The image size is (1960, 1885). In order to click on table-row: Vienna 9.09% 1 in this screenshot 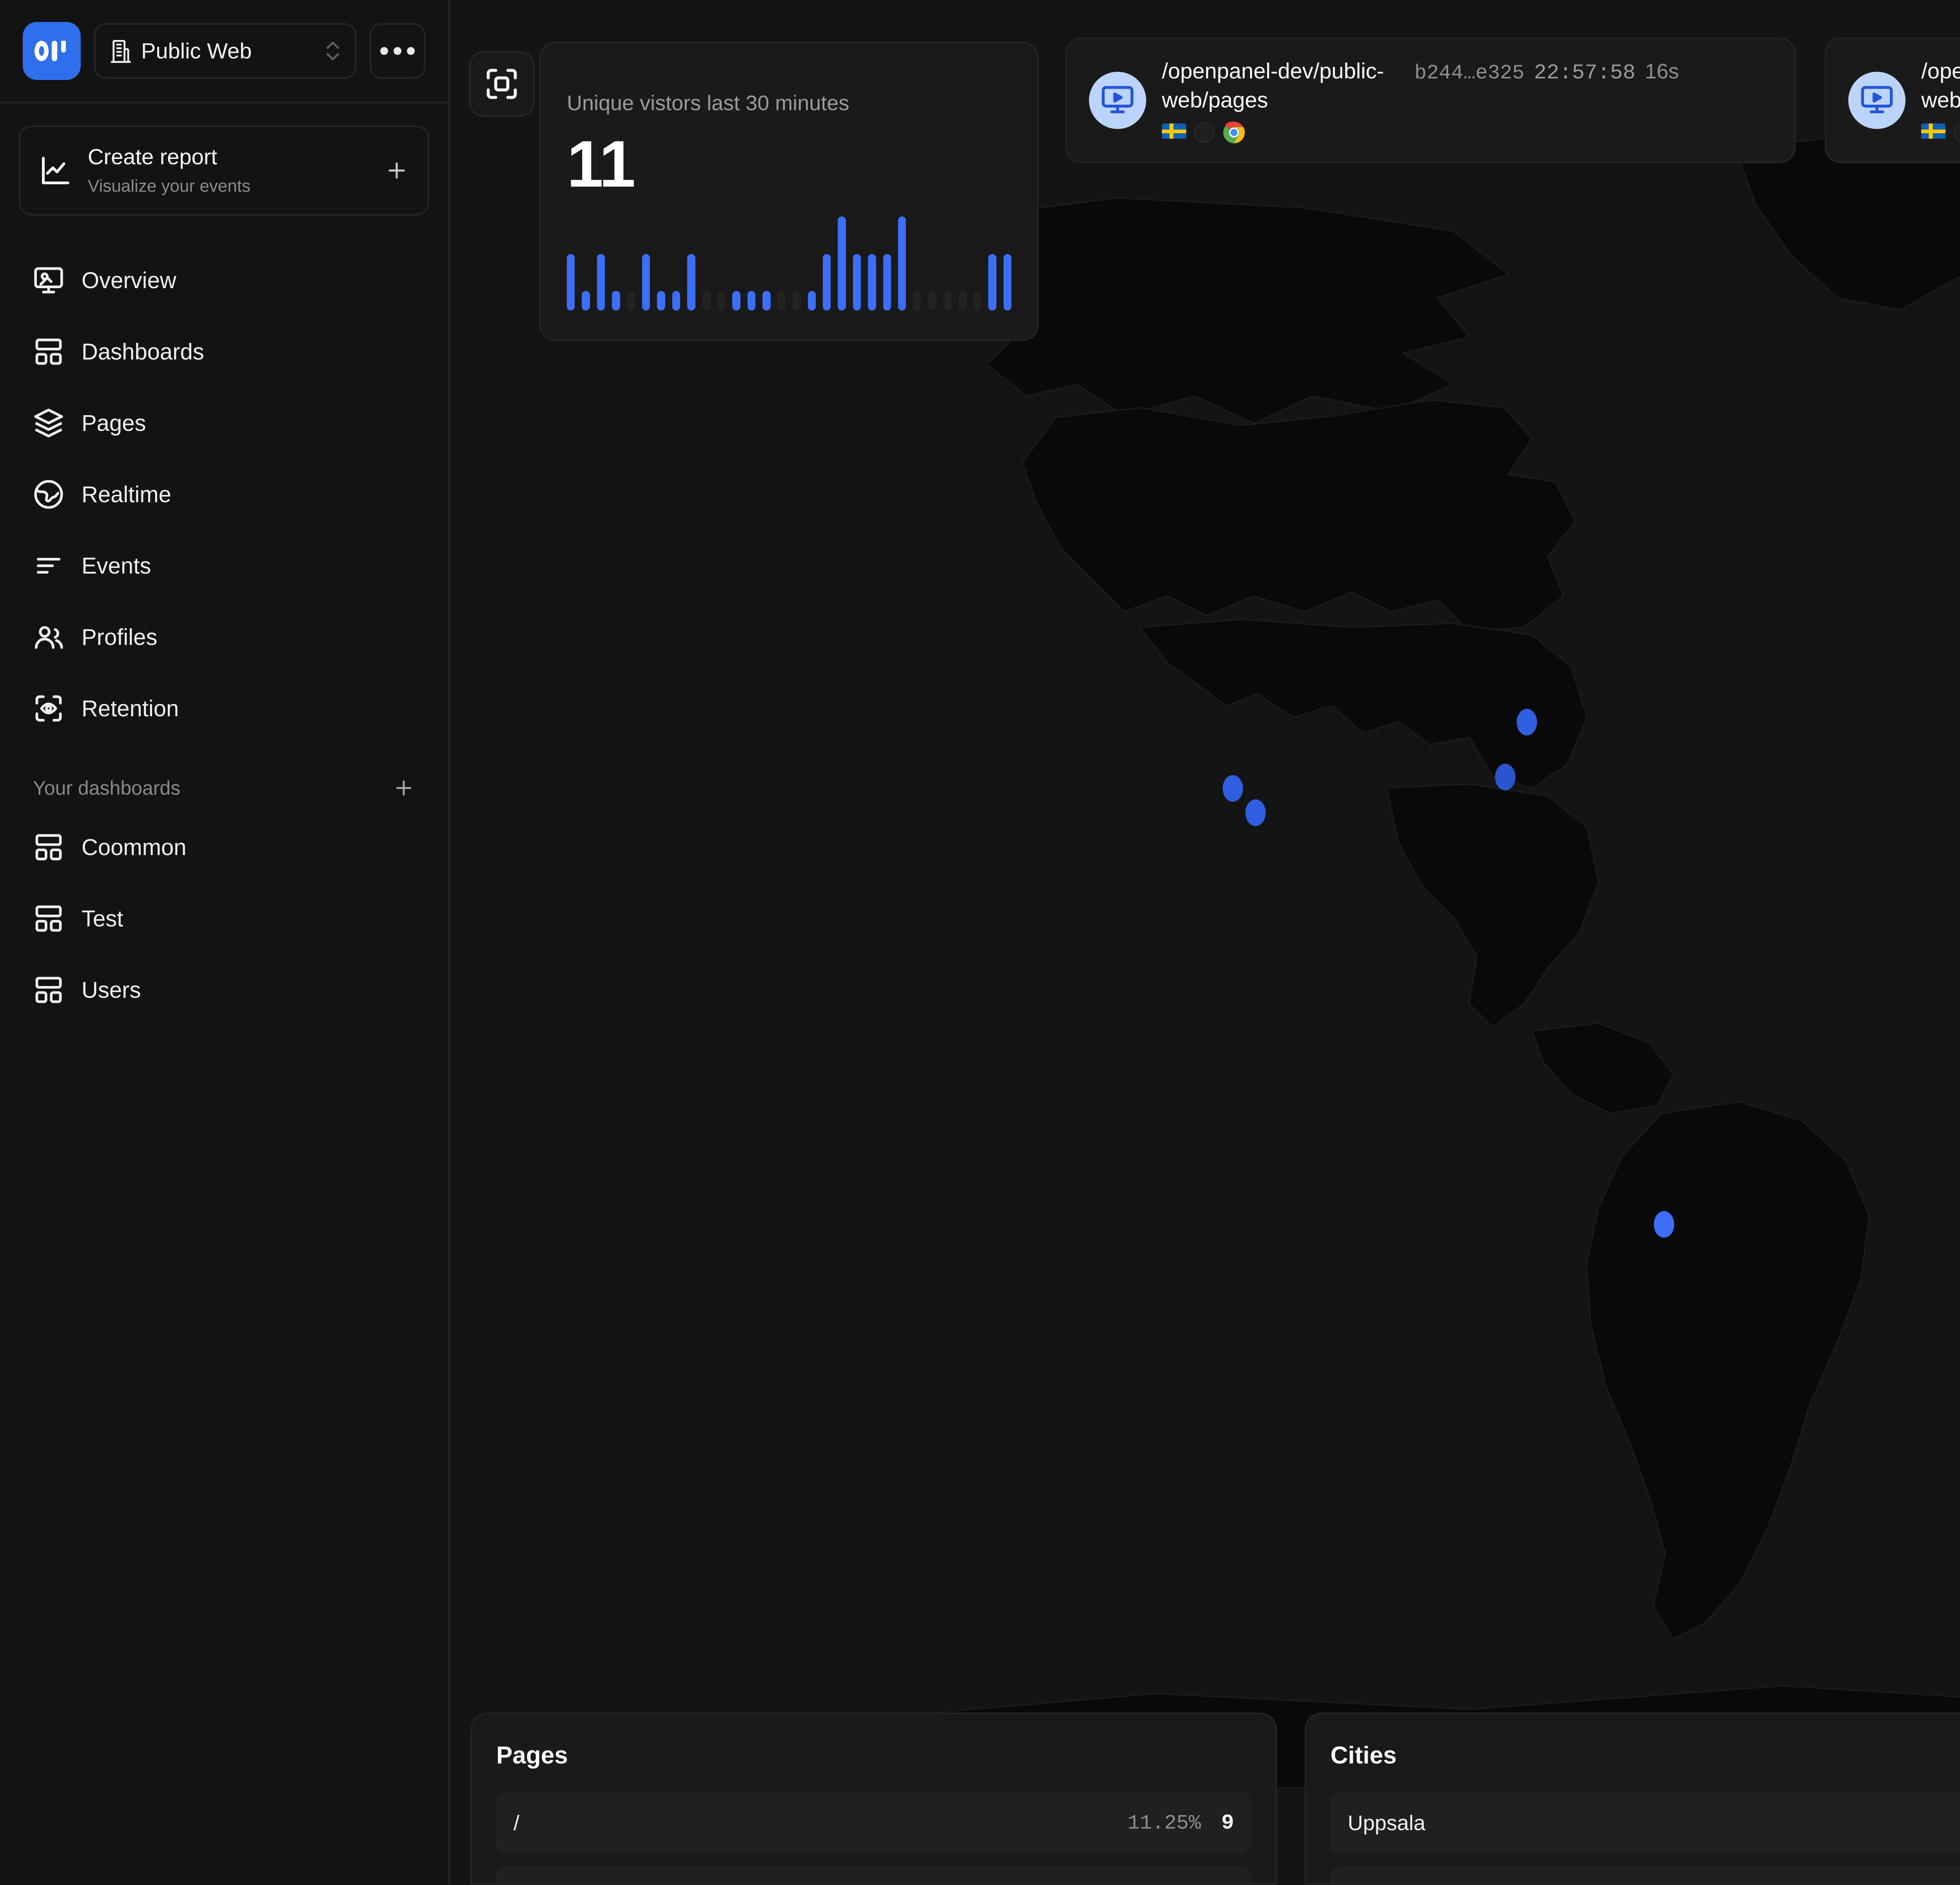, I will do `click(1645, 1874)`.